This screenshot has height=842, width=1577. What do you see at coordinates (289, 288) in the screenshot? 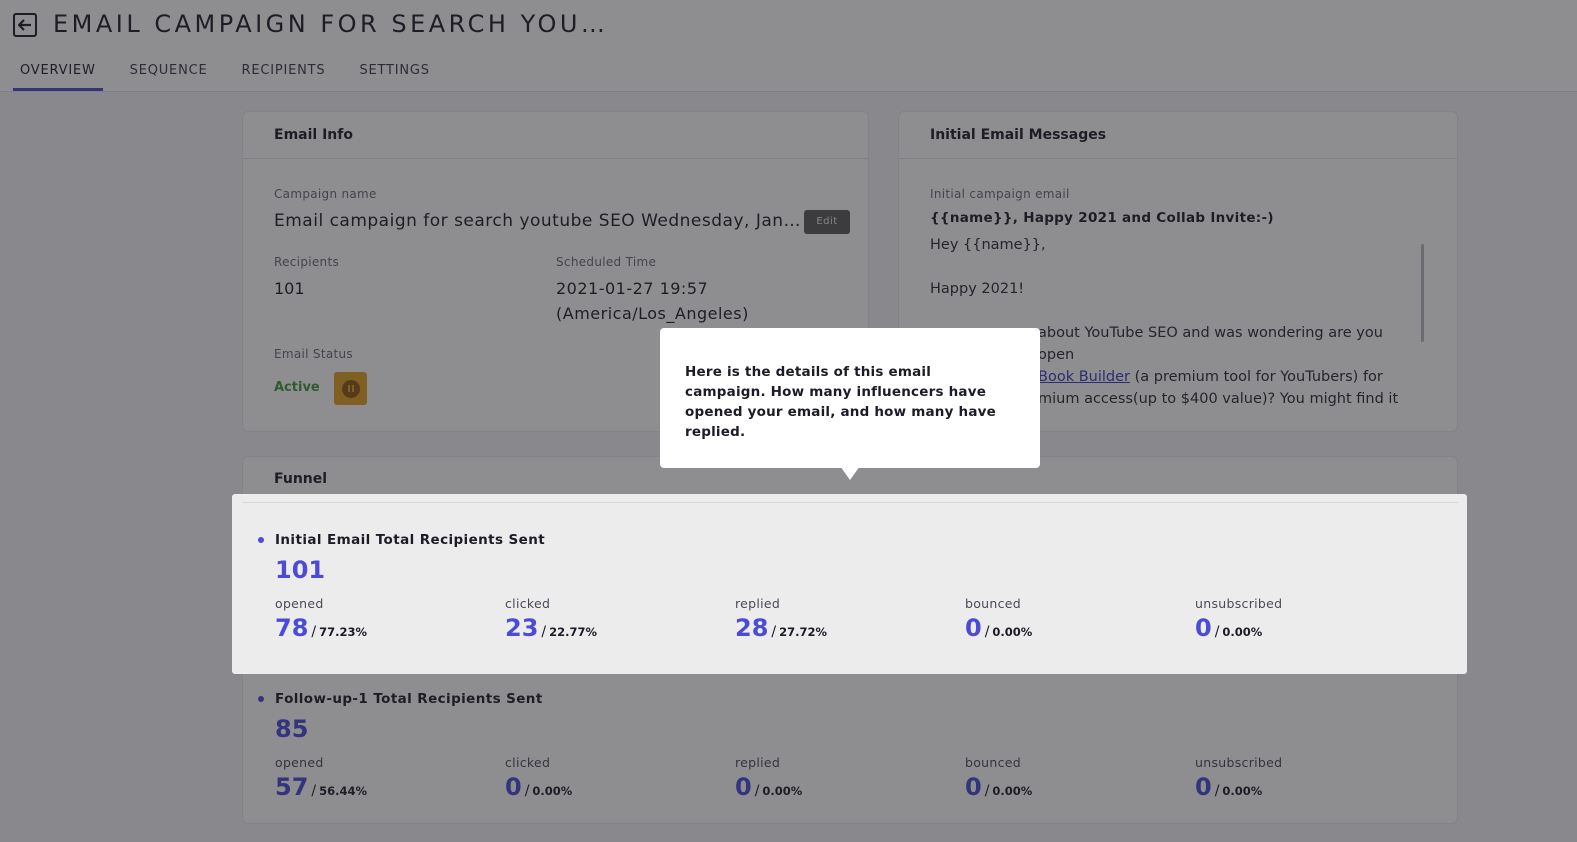
I see `recipients-count: 101` at bounding box center [289, 288].